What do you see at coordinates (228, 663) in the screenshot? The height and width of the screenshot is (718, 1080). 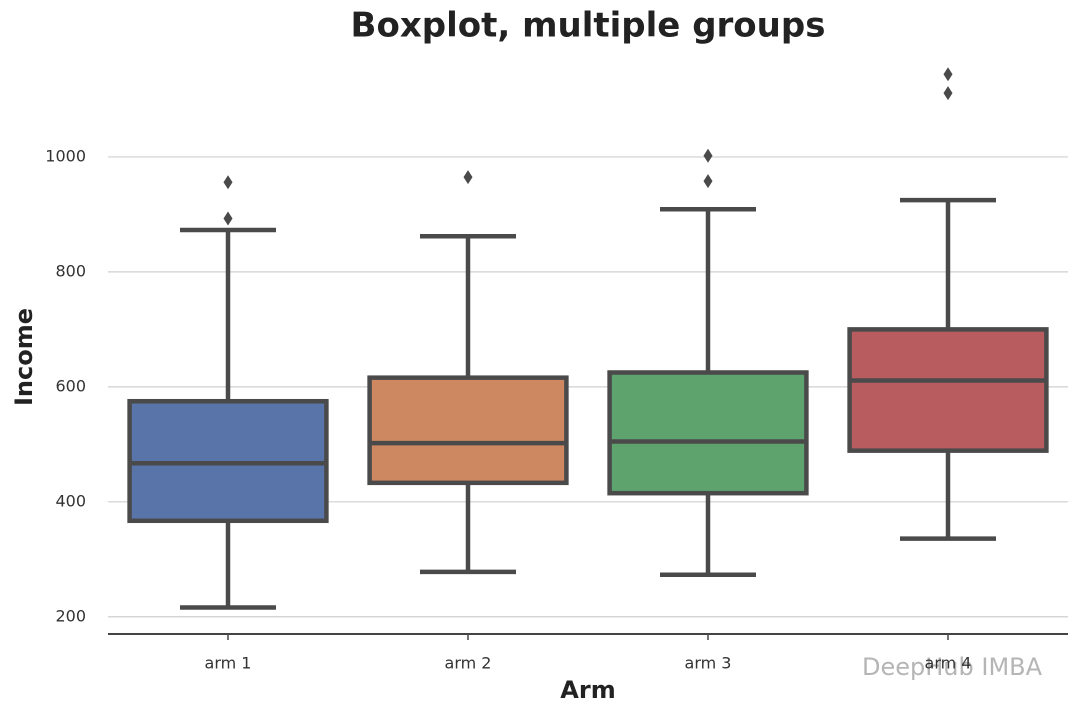 I see `x-tick-label: arm 1` at bounding box center [228, 663].